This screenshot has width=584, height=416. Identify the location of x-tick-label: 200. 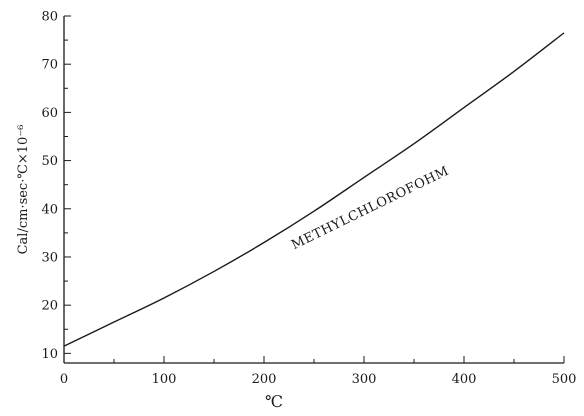
(264, 379).